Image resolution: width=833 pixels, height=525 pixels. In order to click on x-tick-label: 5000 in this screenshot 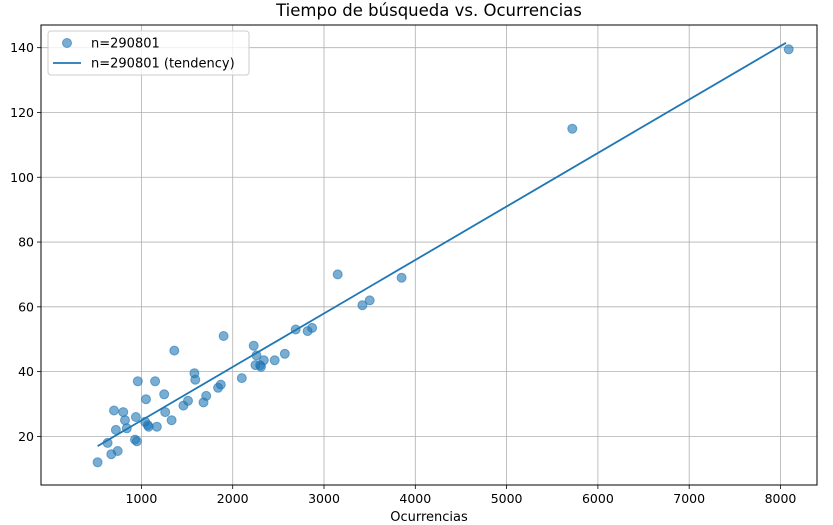, I will do `click(507, 498)`.